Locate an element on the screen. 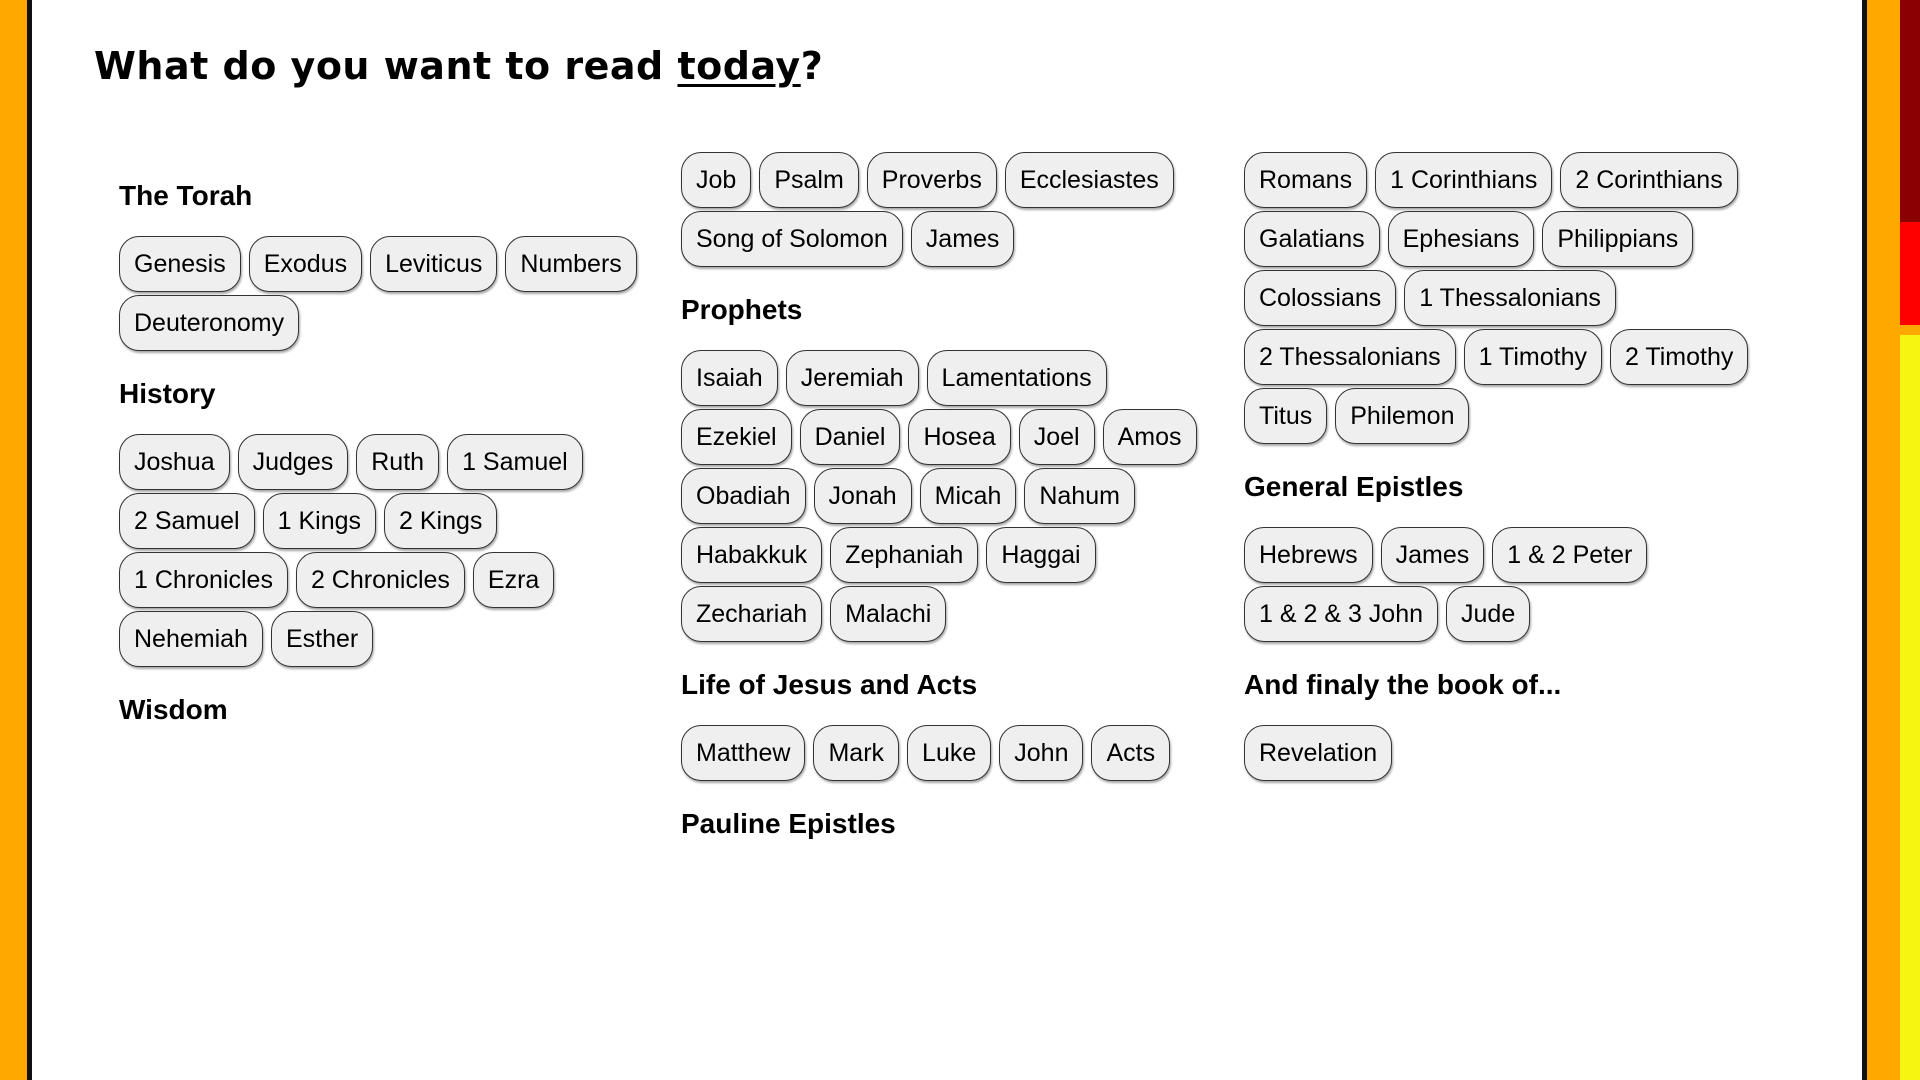  section-heading-prophets: Prophets is located at coordinates (742, 309).